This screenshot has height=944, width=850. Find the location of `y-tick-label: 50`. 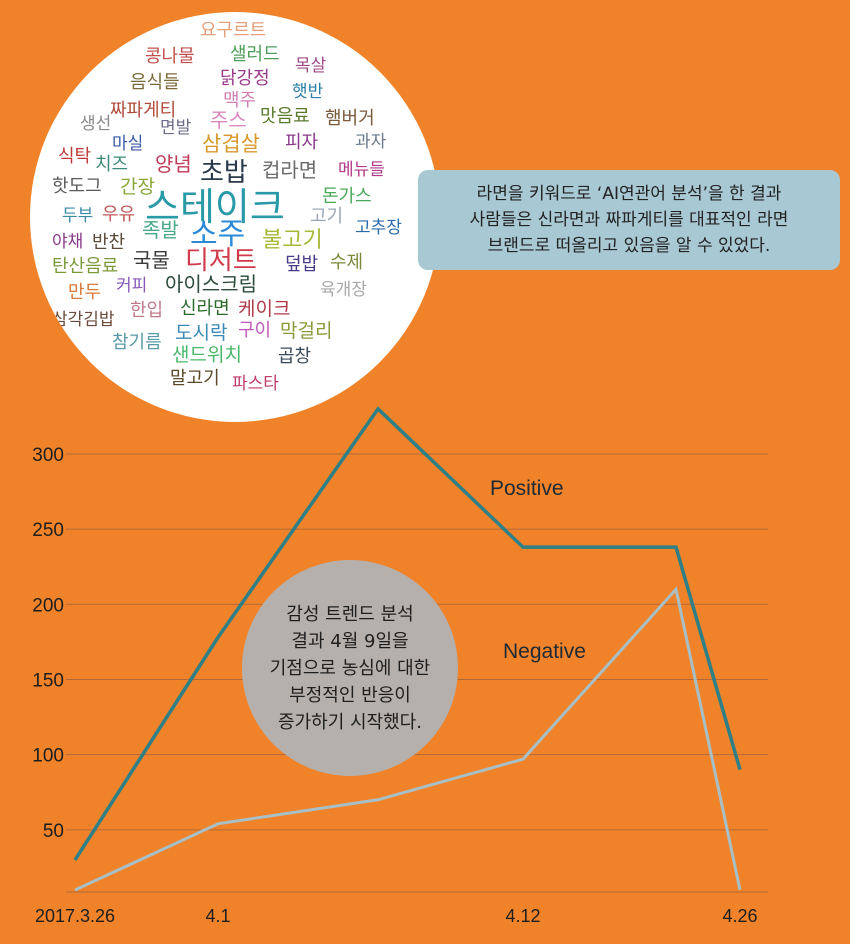

y-tick-label: 50 is located at coordinates (53, 831).